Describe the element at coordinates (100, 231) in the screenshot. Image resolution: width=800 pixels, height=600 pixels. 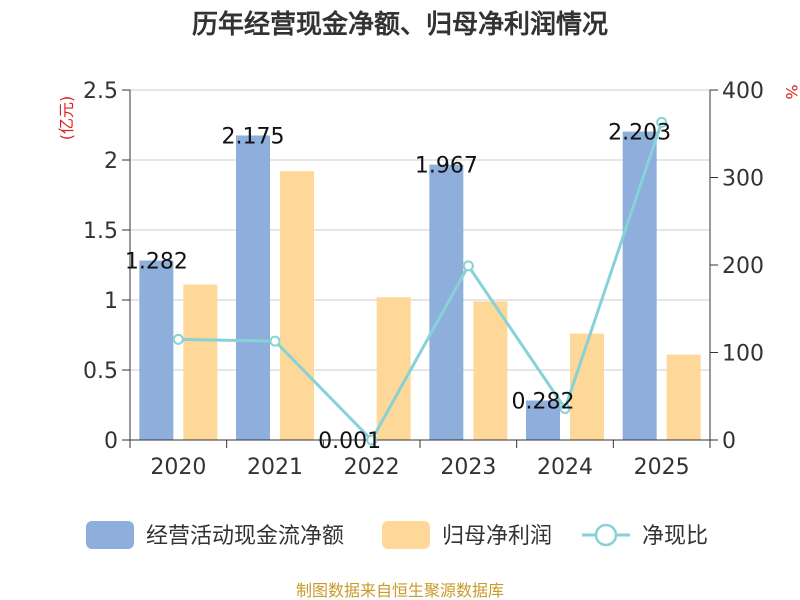
I see `left-axis-tick-label: 1.5` at that location.